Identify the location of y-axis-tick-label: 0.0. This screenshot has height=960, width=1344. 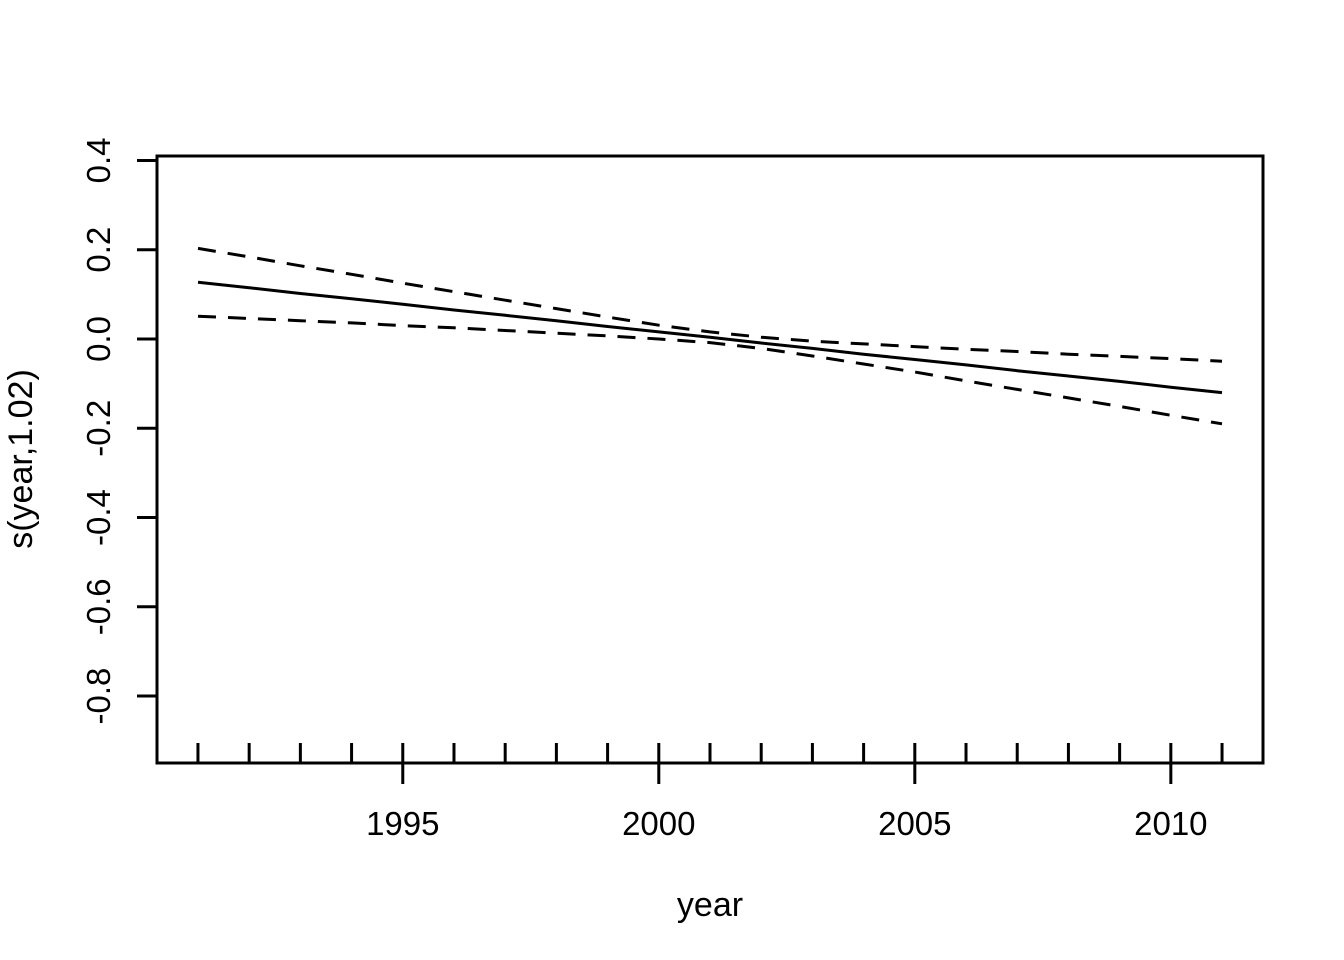
(98, 339).